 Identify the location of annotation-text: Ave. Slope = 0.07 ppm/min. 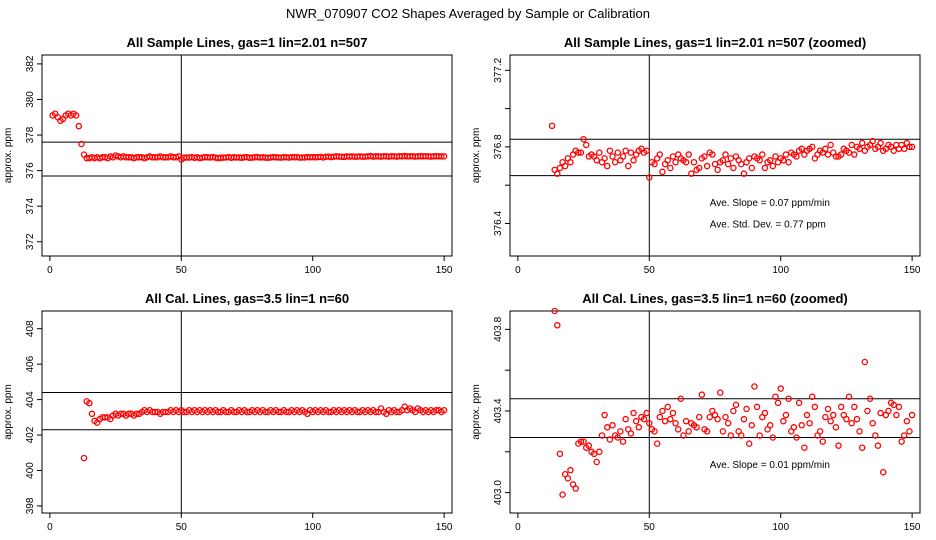
(770, 203).